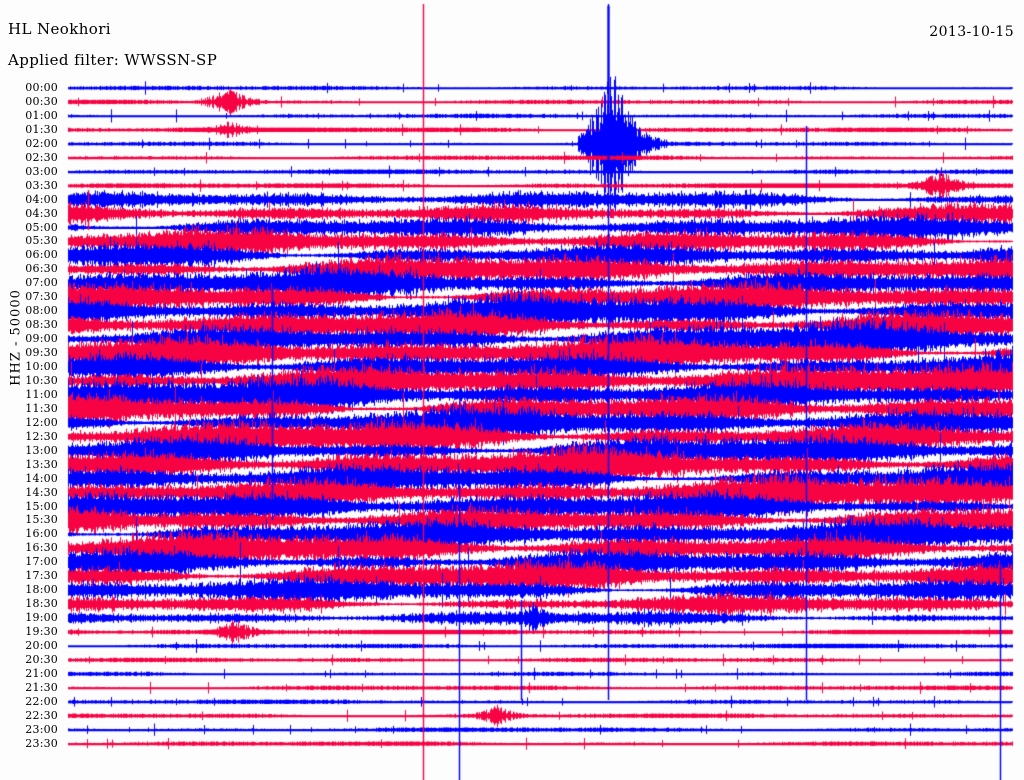 This screenshot has width=1024, height=780. What do you see at coordinates (41, 366) in the screenshot?
I see `time-tick-label: 10:00` at bounding box center [41, 366].